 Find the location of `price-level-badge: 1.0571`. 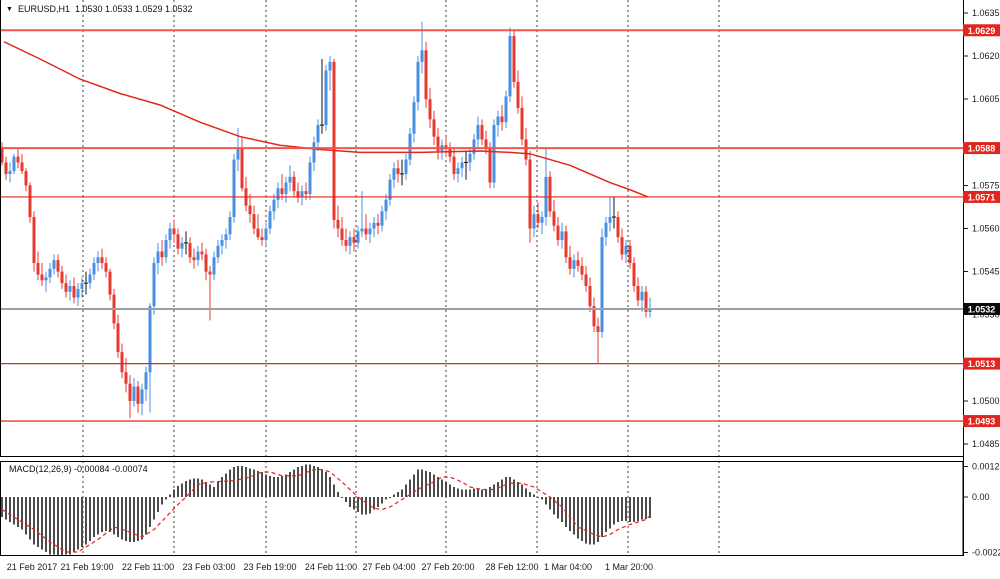

price-level-badge: 1.0571 is located at coordinates (981, 196).